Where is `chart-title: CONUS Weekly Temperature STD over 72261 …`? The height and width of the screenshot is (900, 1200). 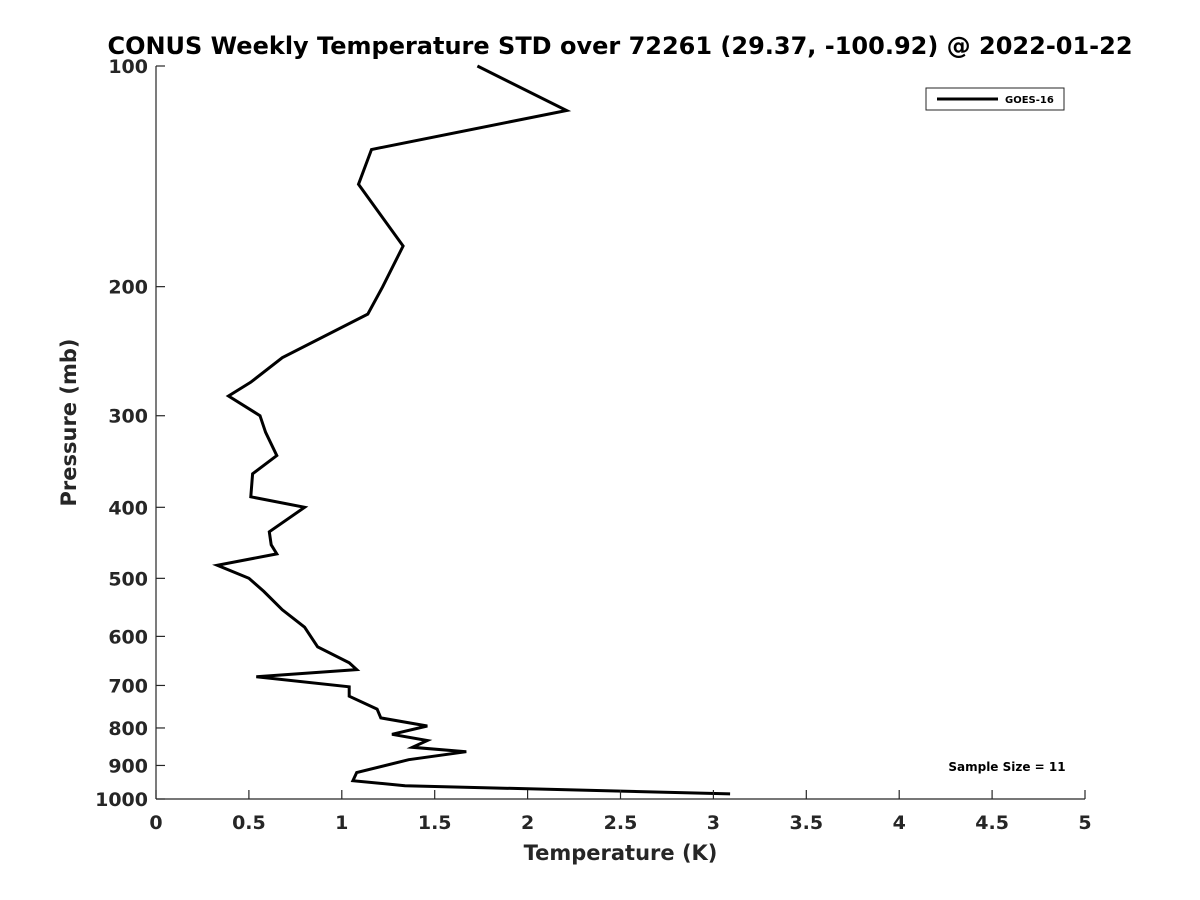
chart-title: CONUS Weekly Temperature STD over 72261 … is located at coordinates (619, 46).